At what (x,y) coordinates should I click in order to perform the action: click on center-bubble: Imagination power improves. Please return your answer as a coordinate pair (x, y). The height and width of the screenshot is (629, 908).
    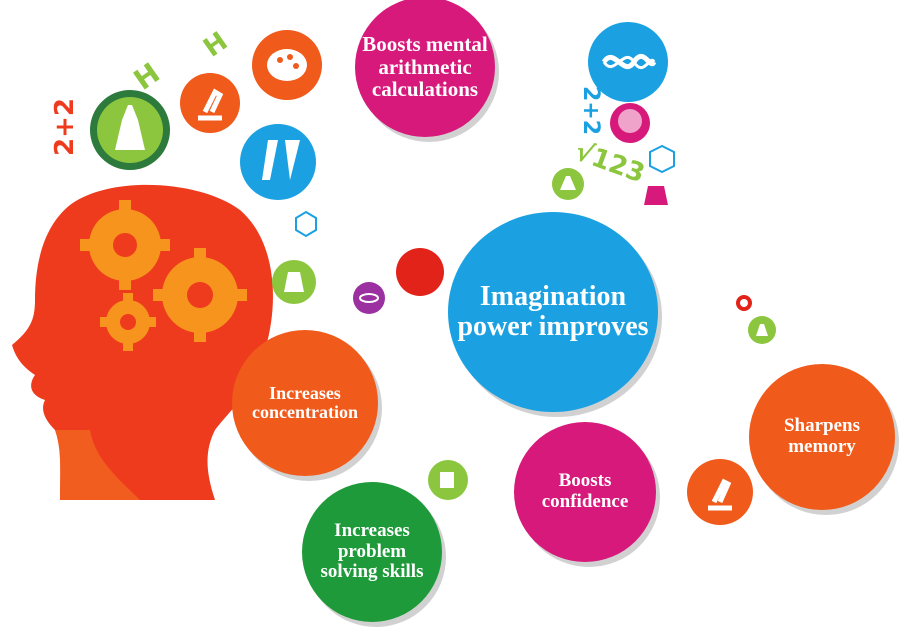
    Looking at the image, I should click on (553, 312).